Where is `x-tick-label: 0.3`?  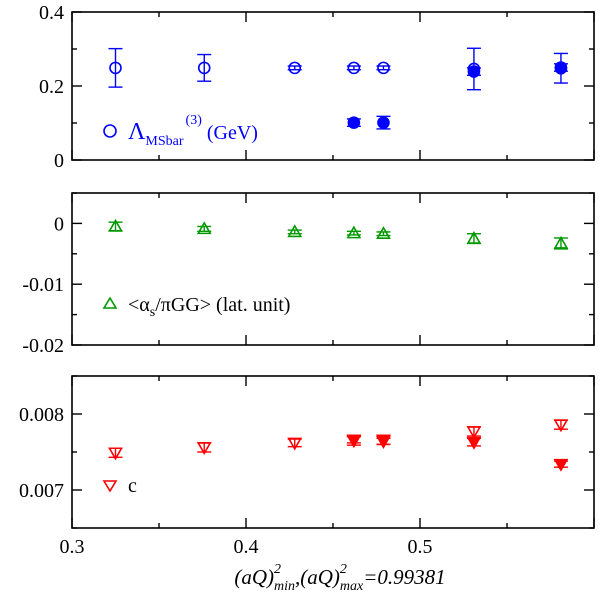
x-tick-label: 0.3 is located at coordinates (72, 547).